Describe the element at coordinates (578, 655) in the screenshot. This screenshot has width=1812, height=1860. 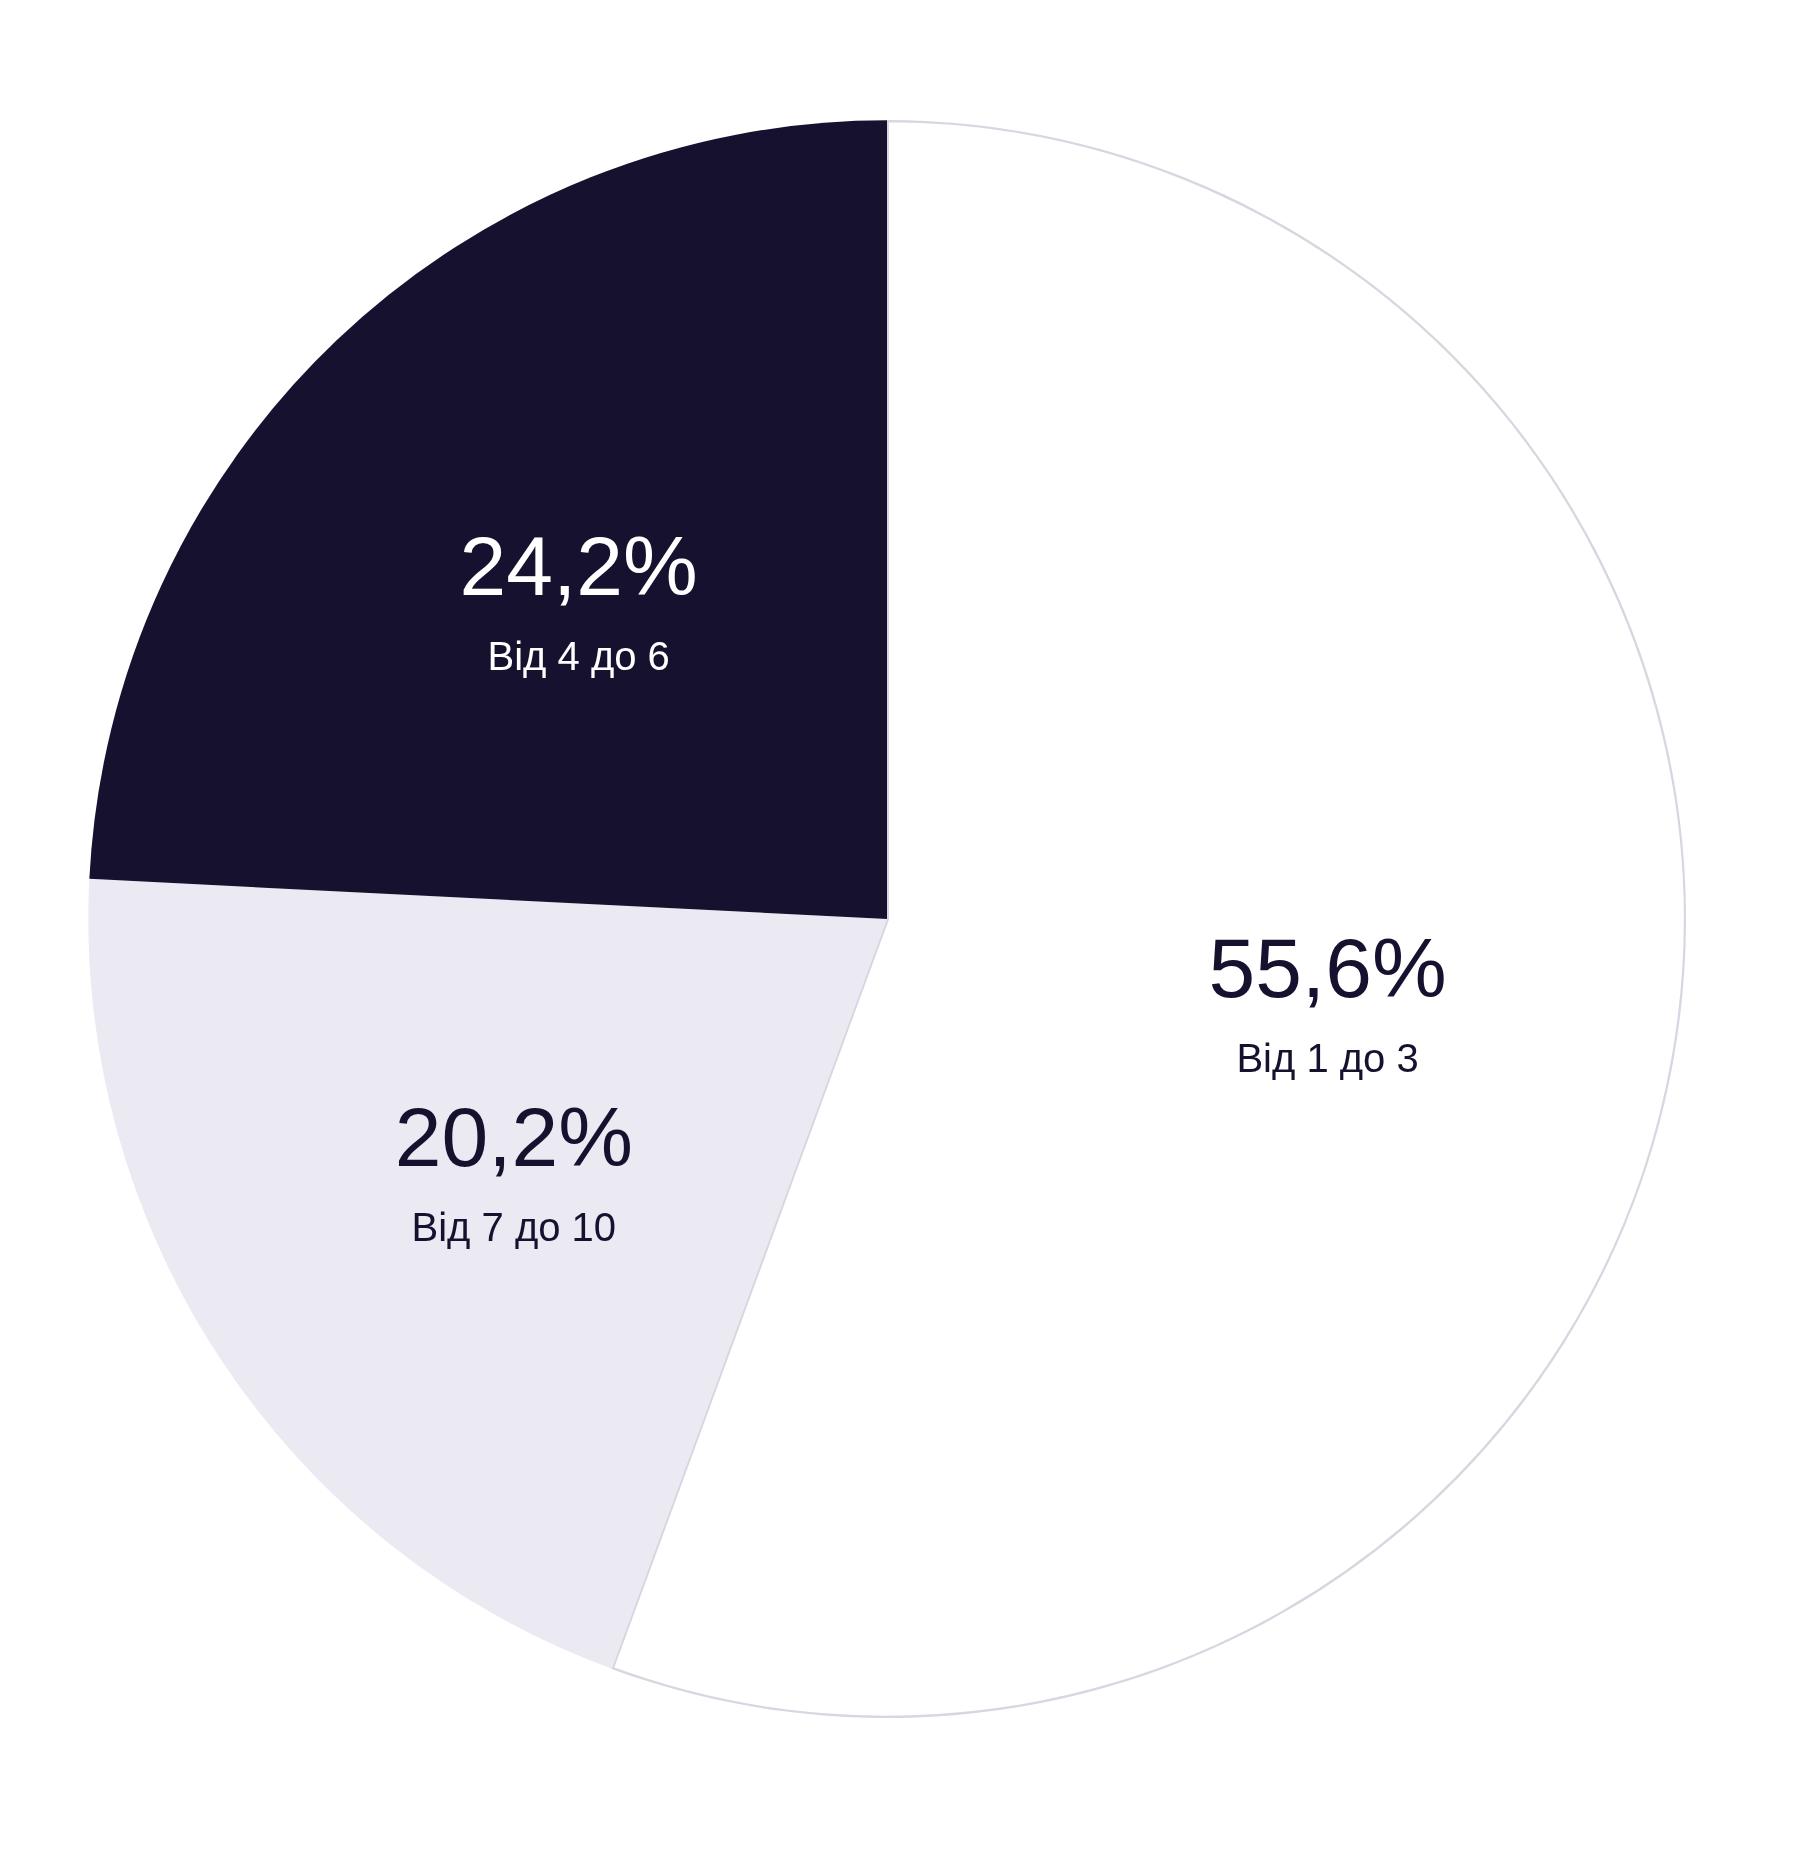
I see `slice-label: Від 4 до 6` at that location.